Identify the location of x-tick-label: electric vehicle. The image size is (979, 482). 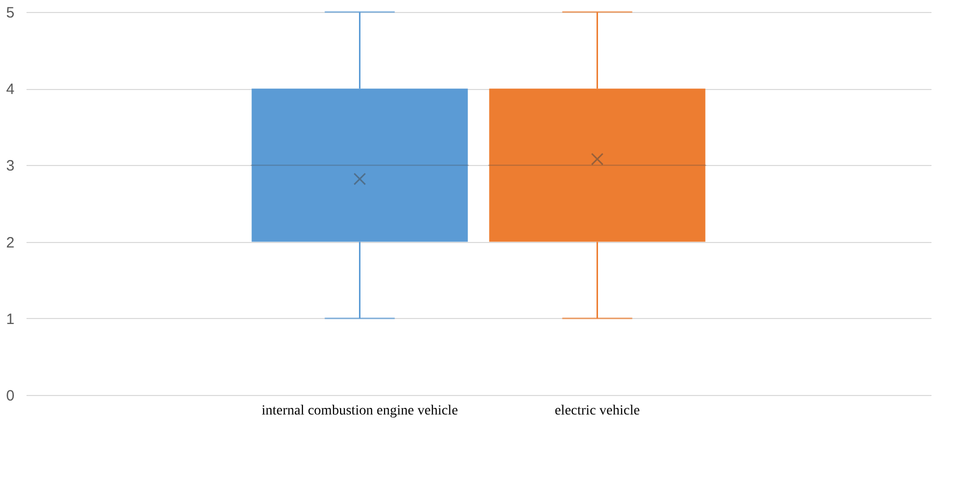
(597, 411).